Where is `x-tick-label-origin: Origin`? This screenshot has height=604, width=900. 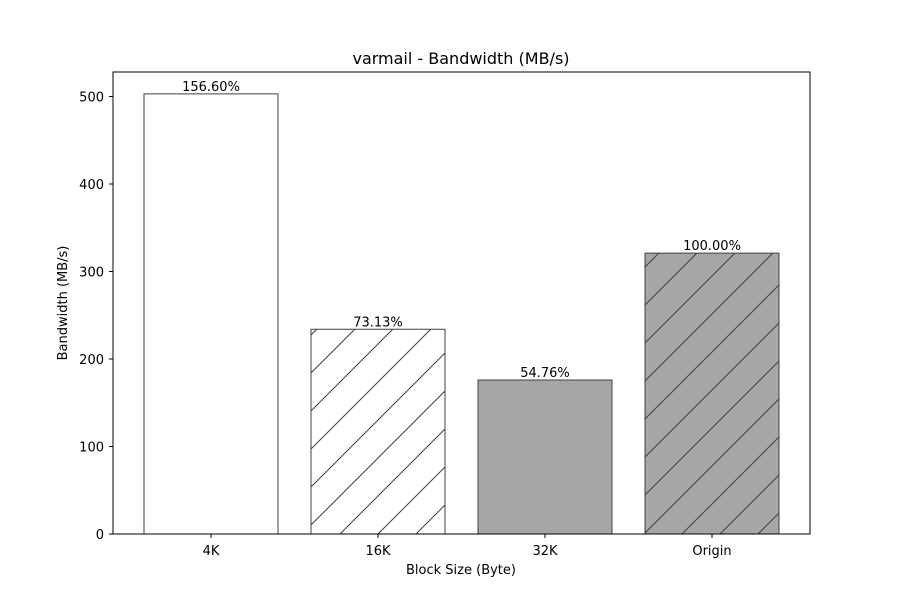 x-tick-label-origin: Origin is located at coordinates (711, 551).